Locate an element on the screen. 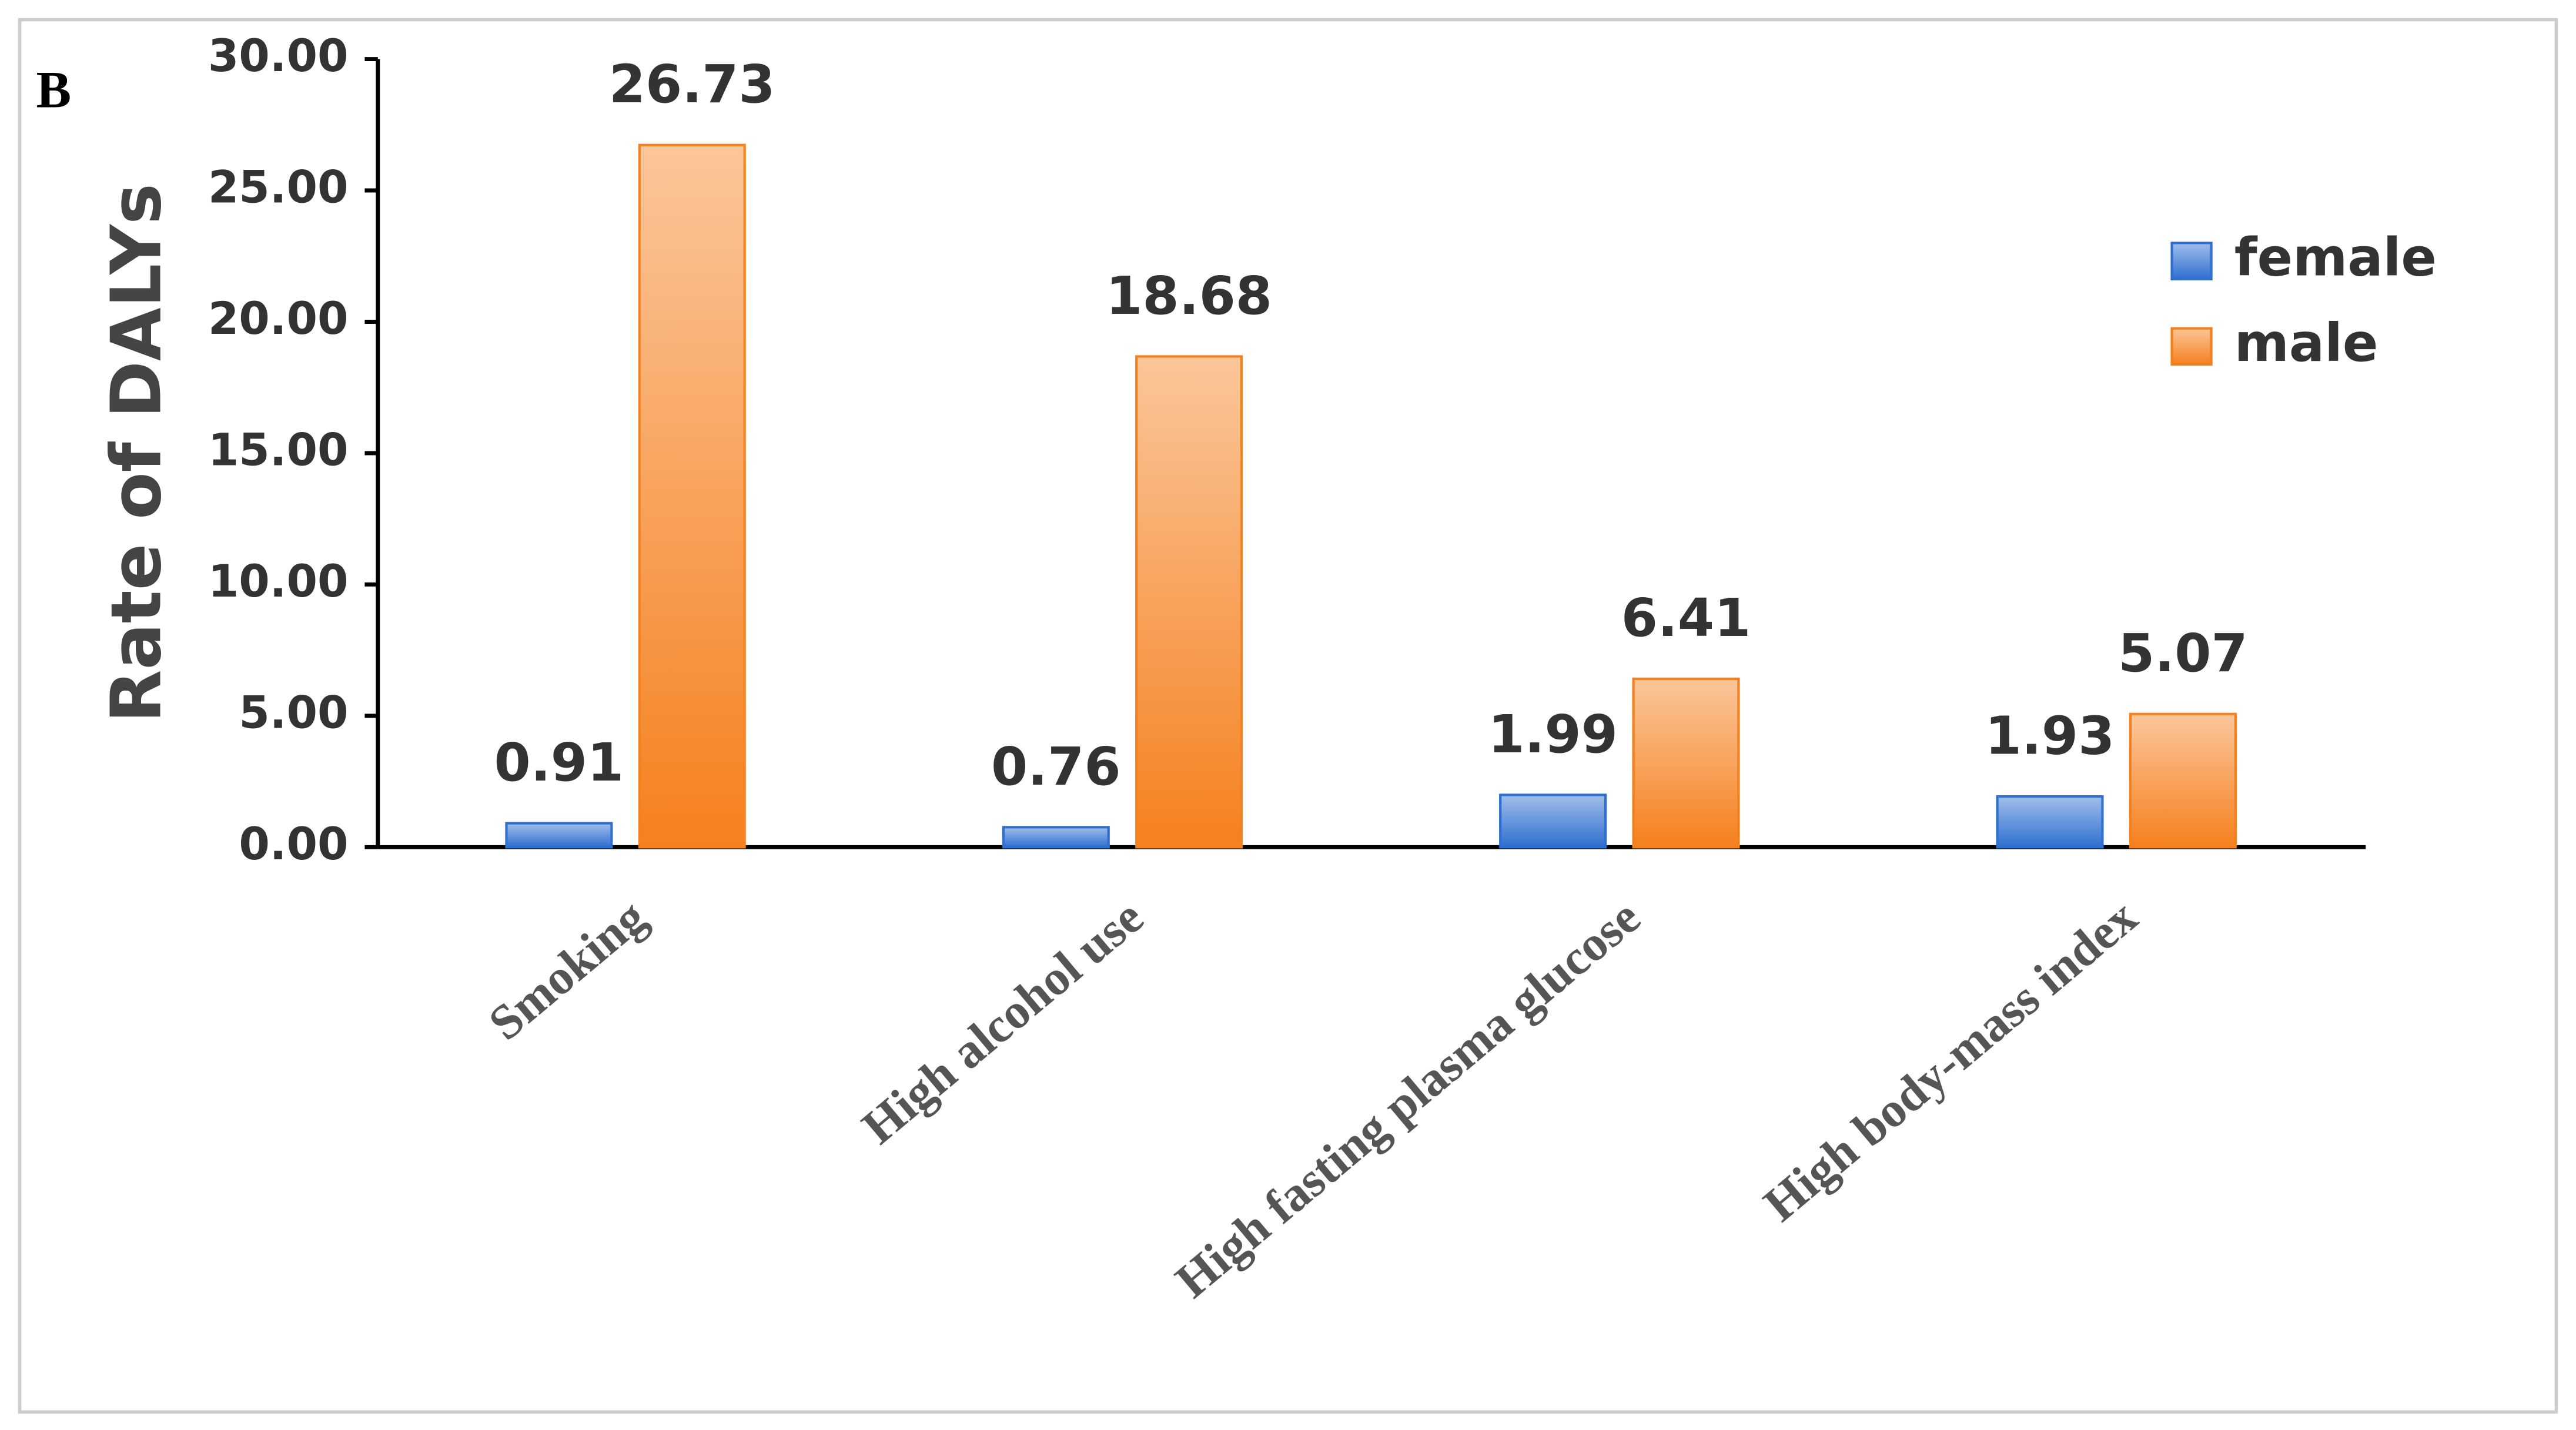 Image resolution: width=2576 pixels, height=1430 pixels. y-tick-label: 0.00 is located at coordinates (293, 844).